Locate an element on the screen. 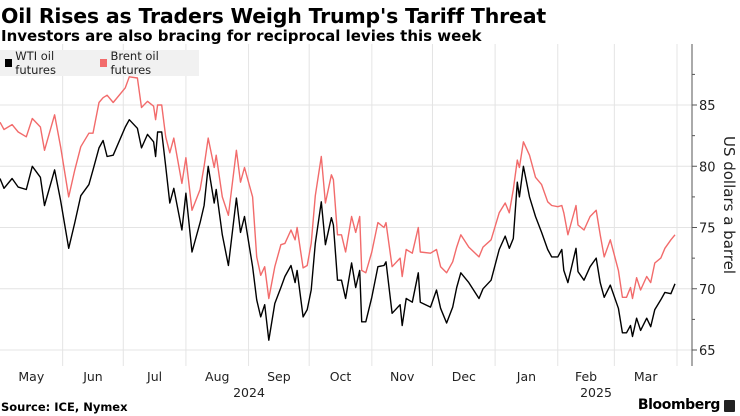  legend-swatch-wti is located at coordinates (9, 63).